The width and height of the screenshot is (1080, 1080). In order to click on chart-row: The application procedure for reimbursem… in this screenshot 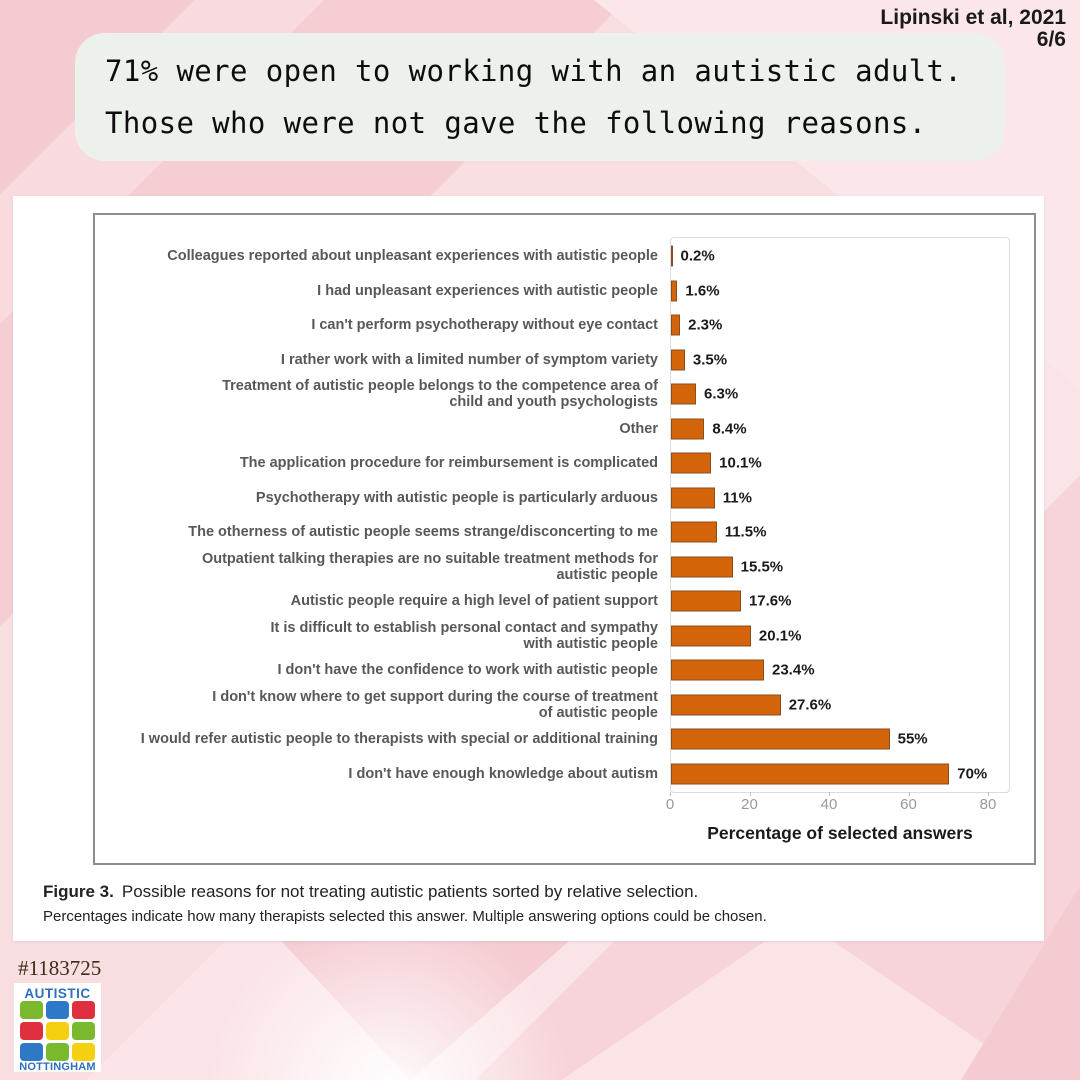, I will do `click(552, 463)`.